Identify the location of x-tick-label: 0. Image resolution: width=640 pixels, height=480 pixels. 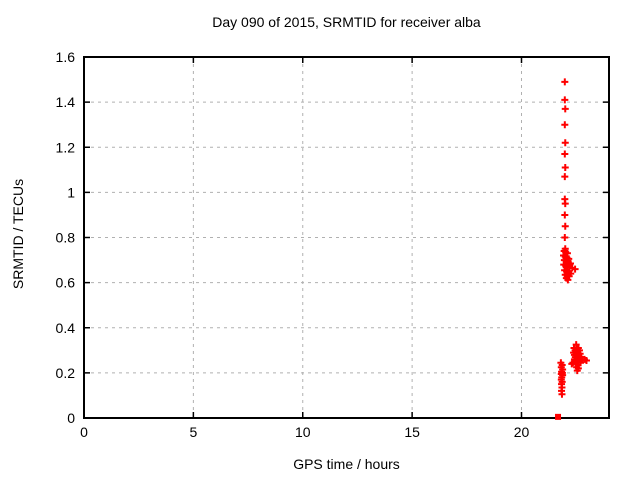
(84, 432).